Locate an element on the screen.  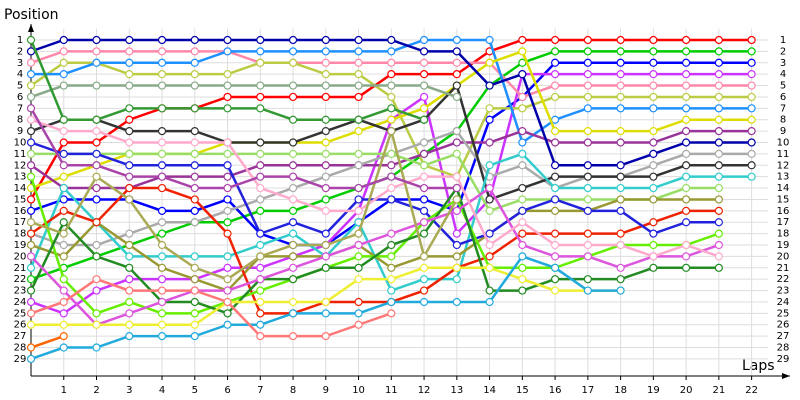
y-tick-label-right: 27 is located at coordinates (783, 336).